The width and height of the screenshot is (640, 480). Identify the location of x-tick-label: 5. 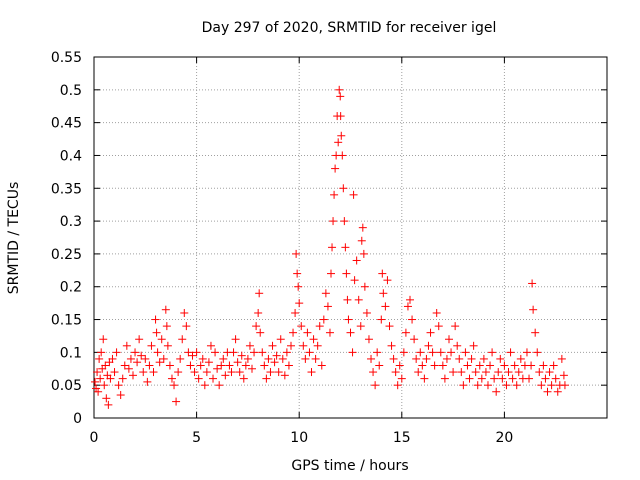
(196, 438).